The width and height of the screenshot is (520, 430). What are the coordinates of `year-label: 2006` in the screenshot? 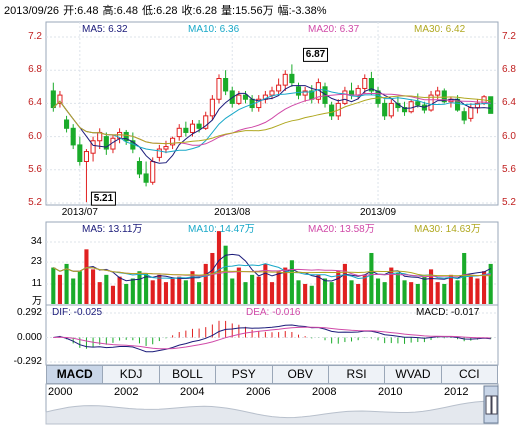 It's located at (258, 392).